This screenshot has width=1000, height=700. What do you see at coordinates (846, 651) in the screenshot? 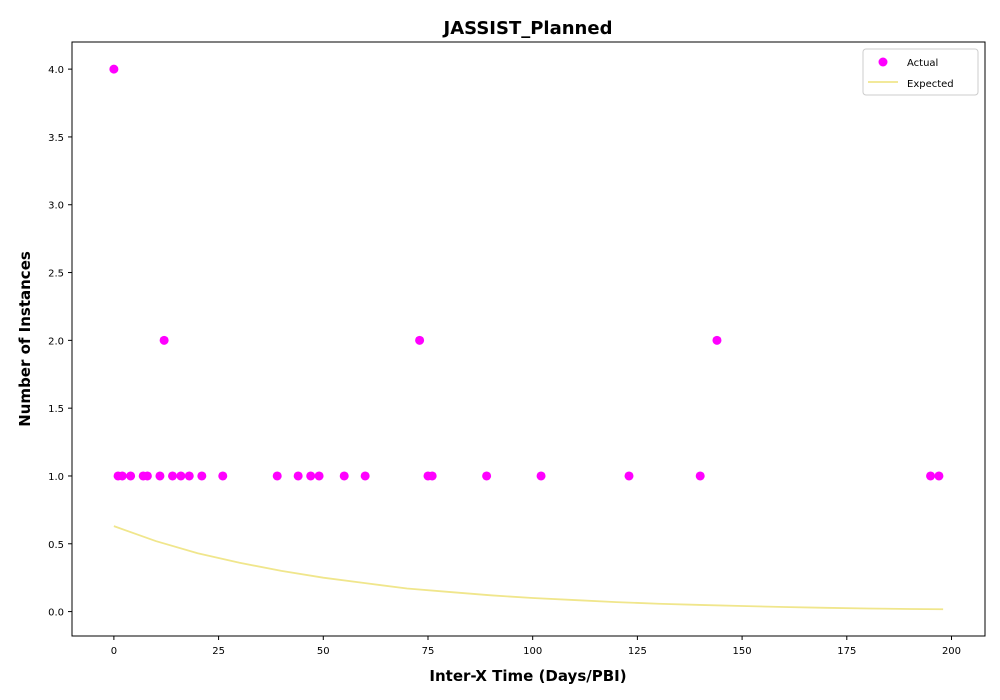
I see `x-tick-label: 175` at bounding box center [846, 651].